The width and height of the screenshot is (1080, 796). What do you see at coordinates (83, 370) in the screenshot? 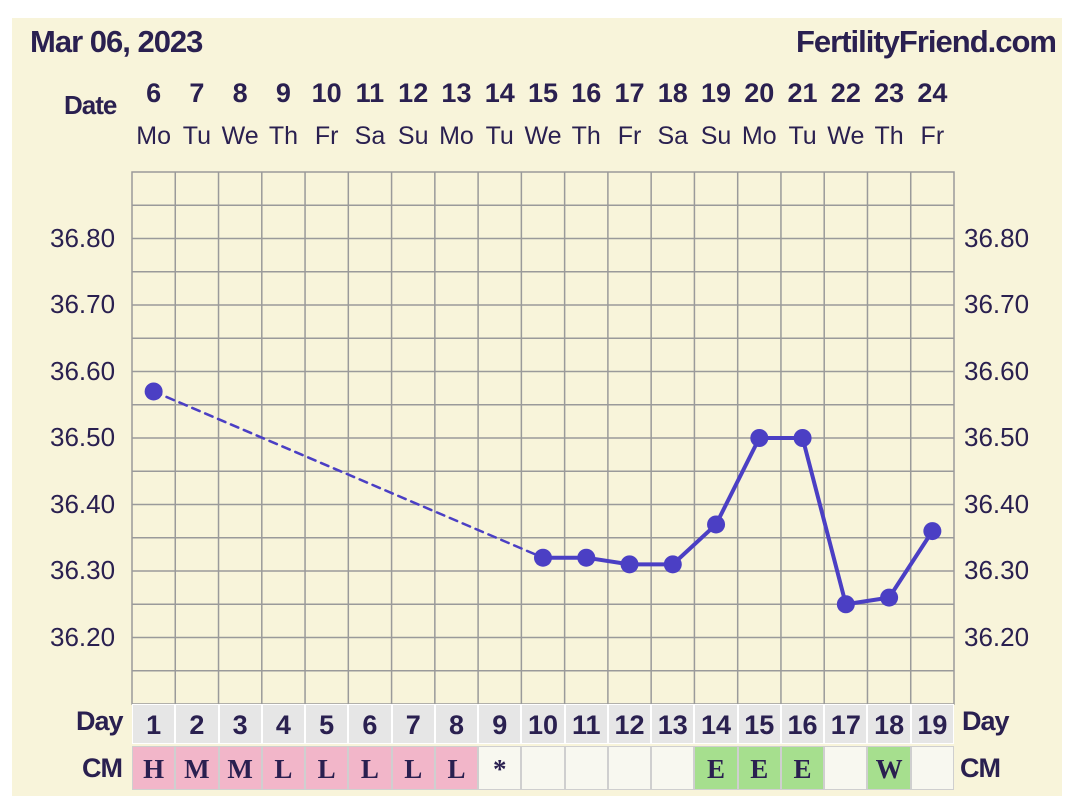
I see `y-tick-label-left: 36.60` at bounding box center [83, 370].